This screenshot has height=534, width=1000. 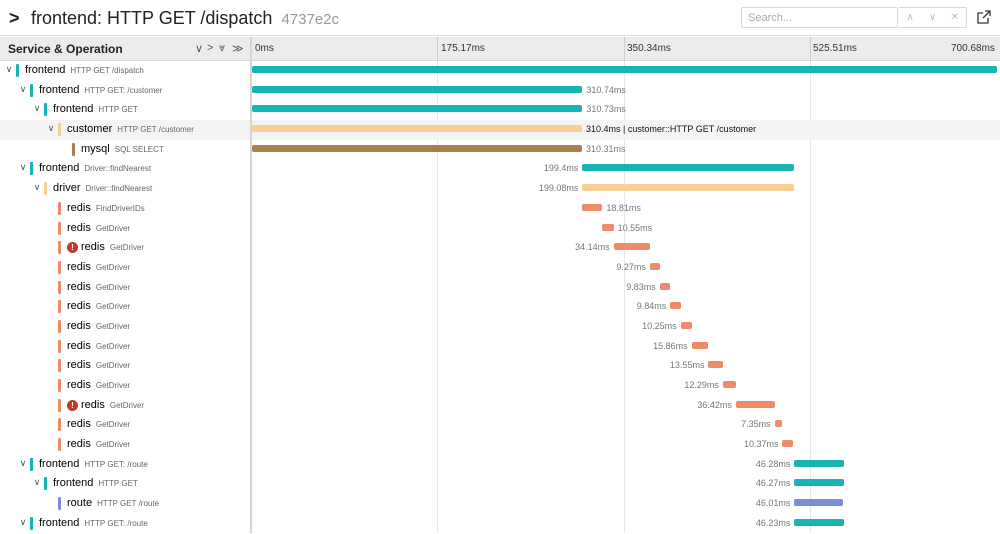 What do you see at coordinates (500, 268) in the screenshot?
I see `span-row: redis GetDriver 9.27ms` at bounding box center [500, 268].